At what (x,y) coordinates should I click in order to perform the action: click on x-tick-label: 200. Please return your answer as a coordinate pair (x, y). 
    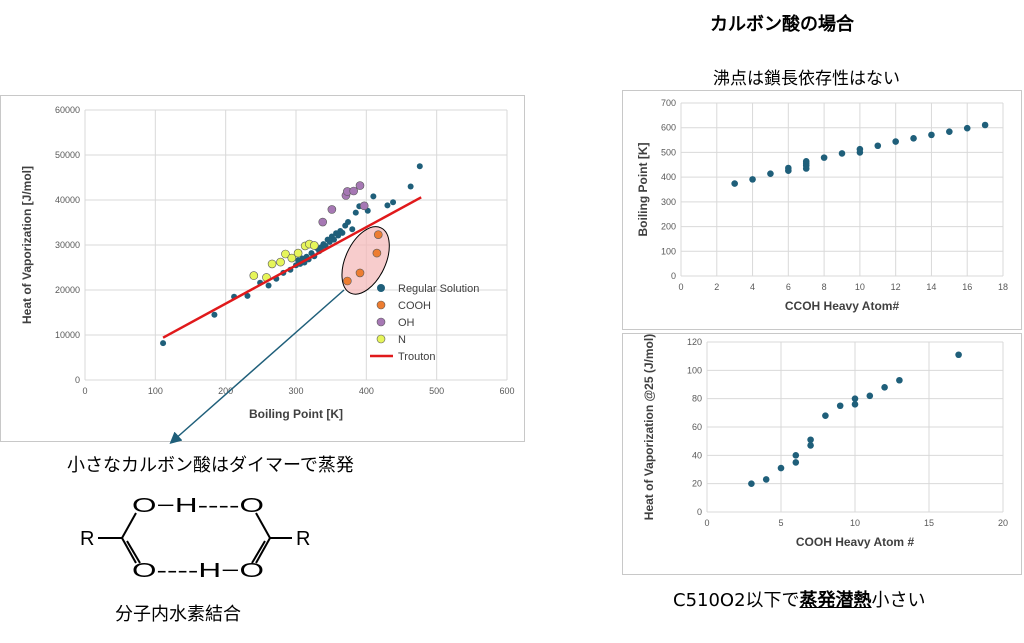
    Looking at the image, I should click on (225, 391).